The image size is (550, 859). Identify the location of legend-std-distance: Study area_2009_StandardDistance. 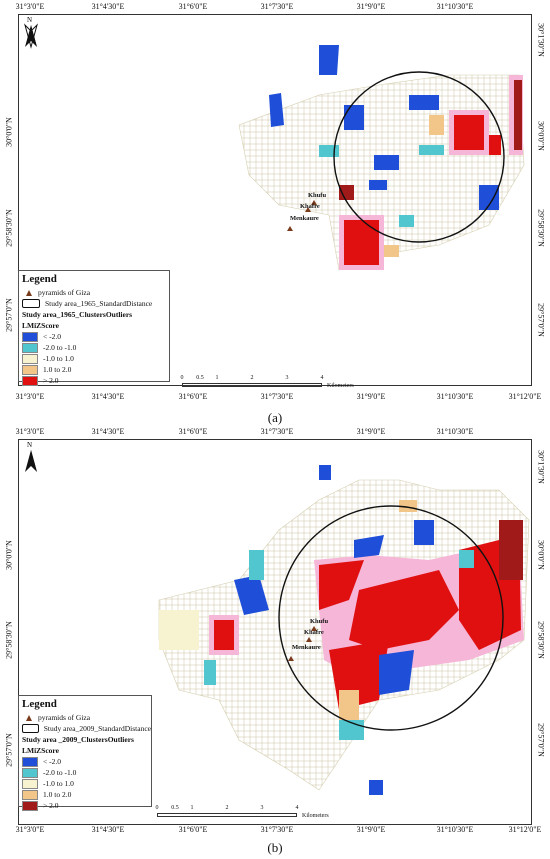
(85, 728).